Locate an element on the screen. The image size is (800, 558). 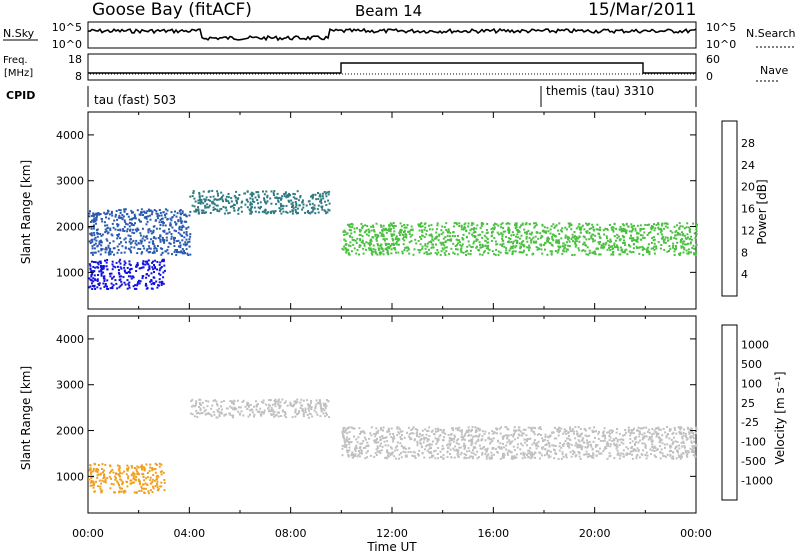
velocity-colorbar-tick: -100 is located at coordinates (753, 442).